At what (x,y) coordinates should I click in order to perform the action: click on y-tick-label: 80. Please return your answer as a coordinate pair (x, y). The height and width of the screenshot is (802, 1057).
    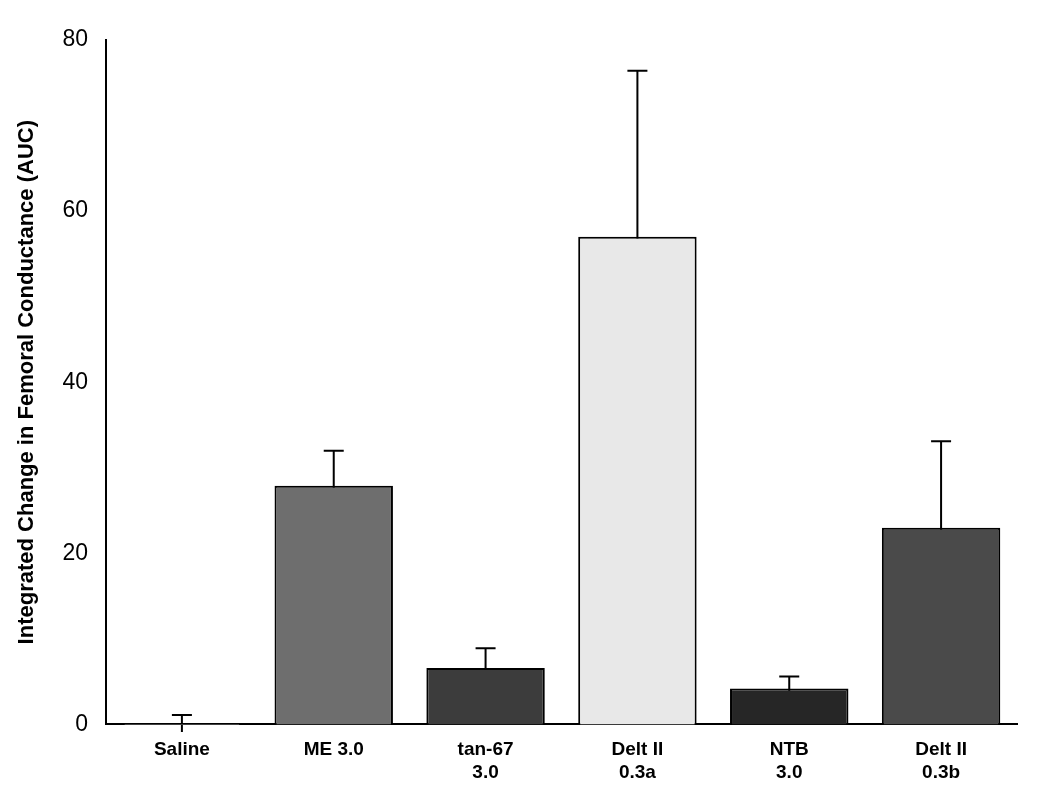
    Looking at the image, I should click on (75, 38).